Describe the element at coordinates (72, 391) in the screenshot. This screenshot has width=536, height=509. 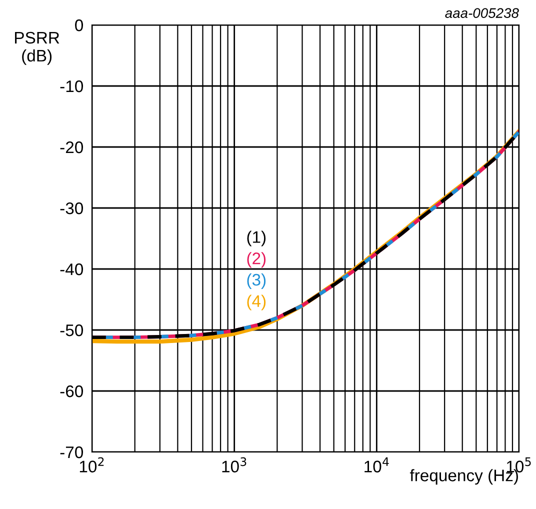
I see `y-tick-label: -60` at that location.